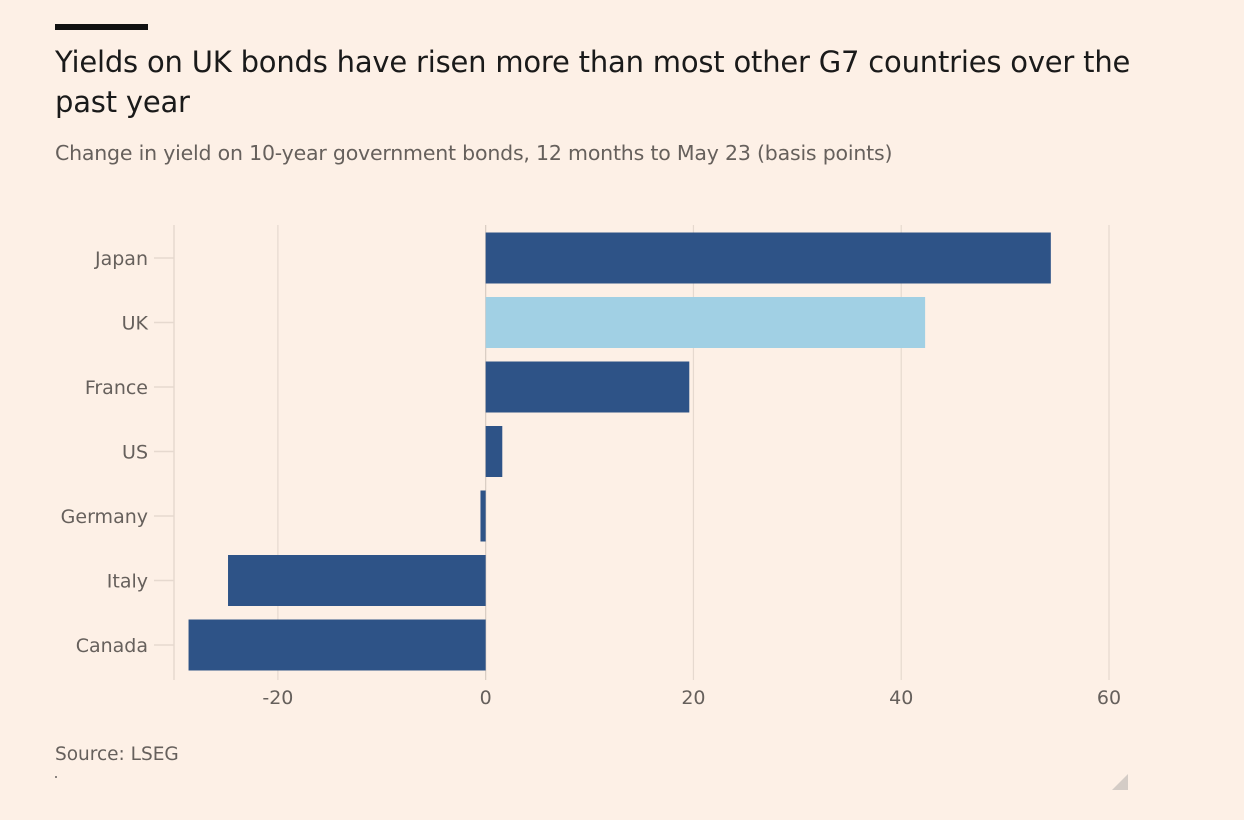 The width and height of the screenshot is (1244, 820). I want to click on y-tick-label: Japan, so click(121, 259).